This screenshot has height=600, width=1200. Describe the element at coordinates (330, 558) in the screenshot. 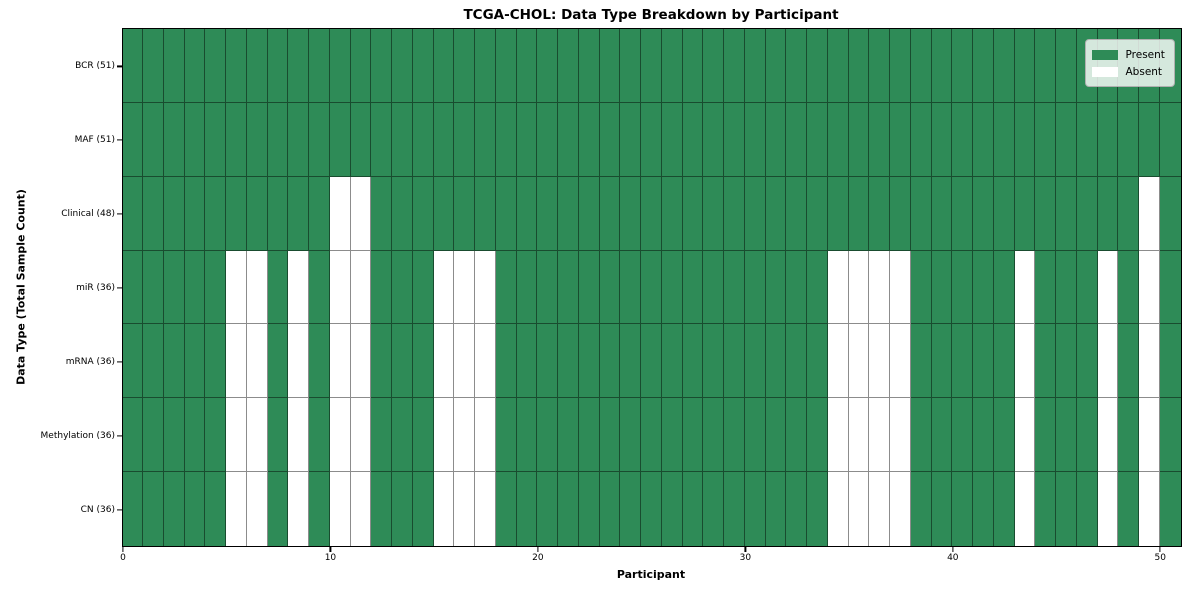

I see `x-tick-label: 10` at that location.